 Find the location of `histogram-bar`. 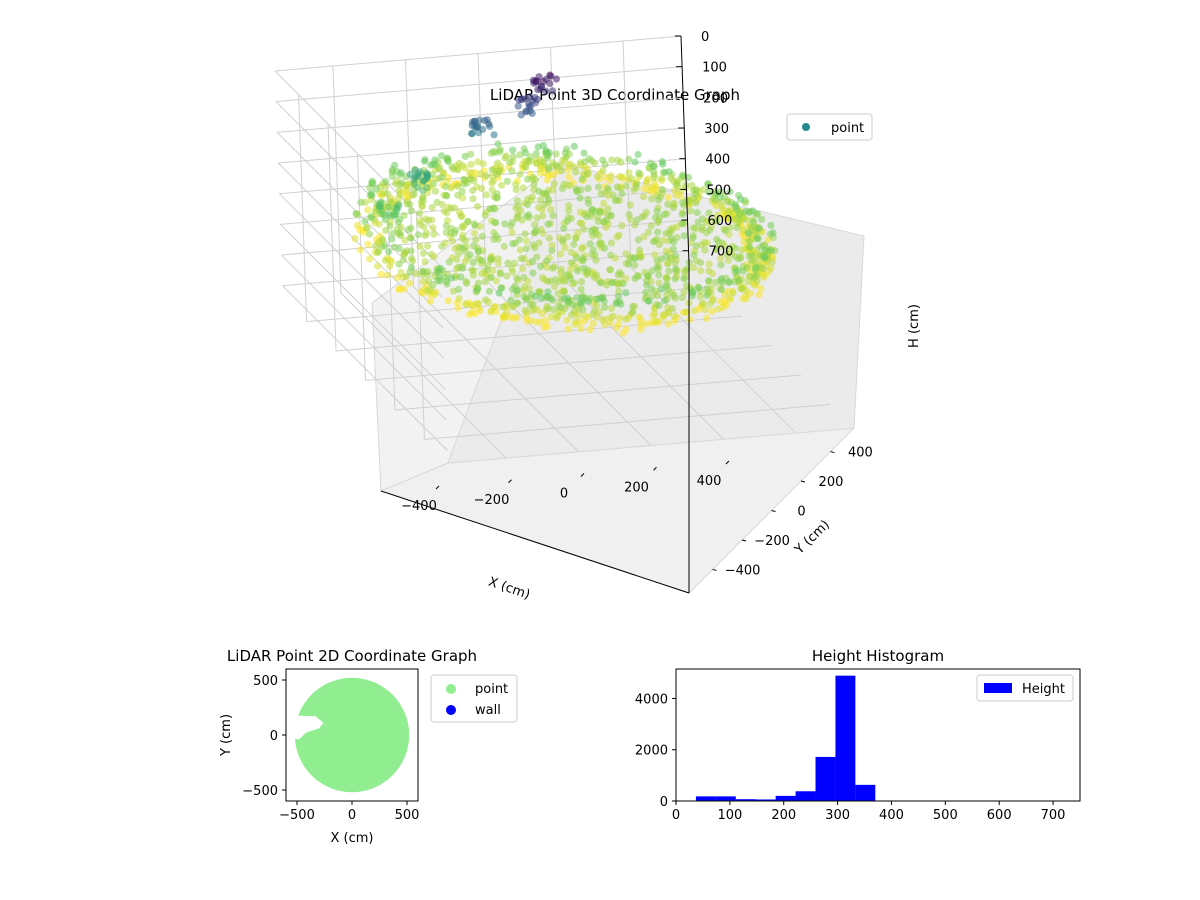

histogram-bar is located at coordinates (745, 800).